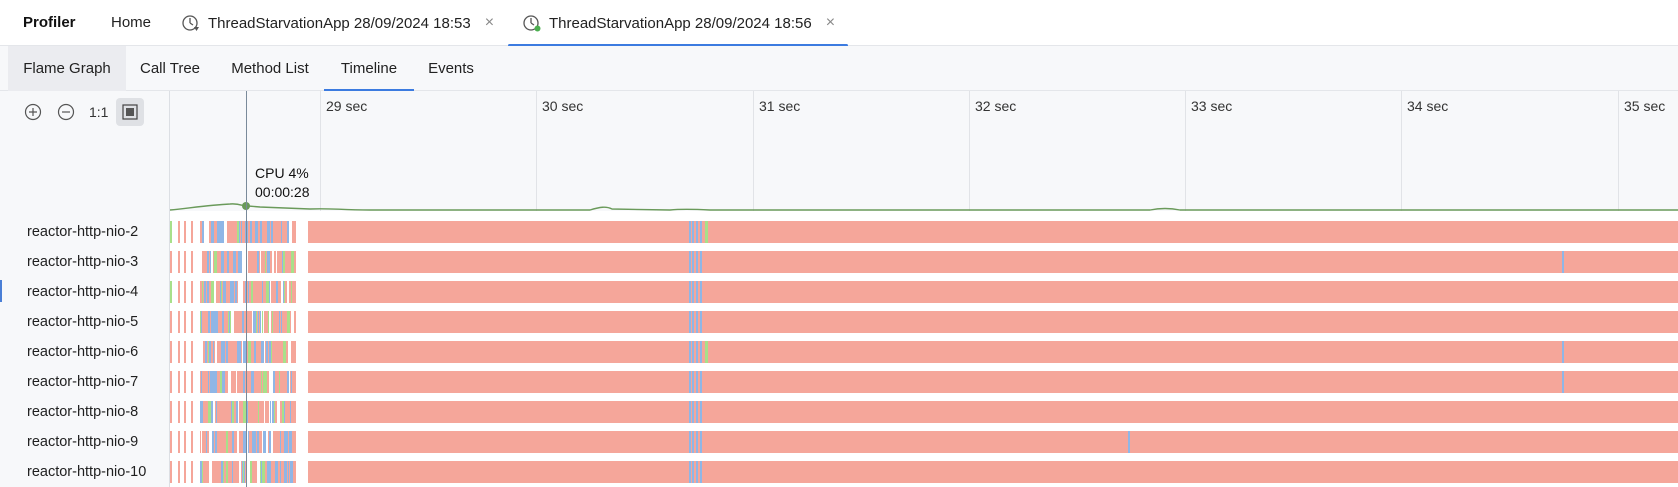 The image size is (1678, 487). Describe the element at coordinates (33, 112) in the screenshot. I see `zoom-in-button` at that location.